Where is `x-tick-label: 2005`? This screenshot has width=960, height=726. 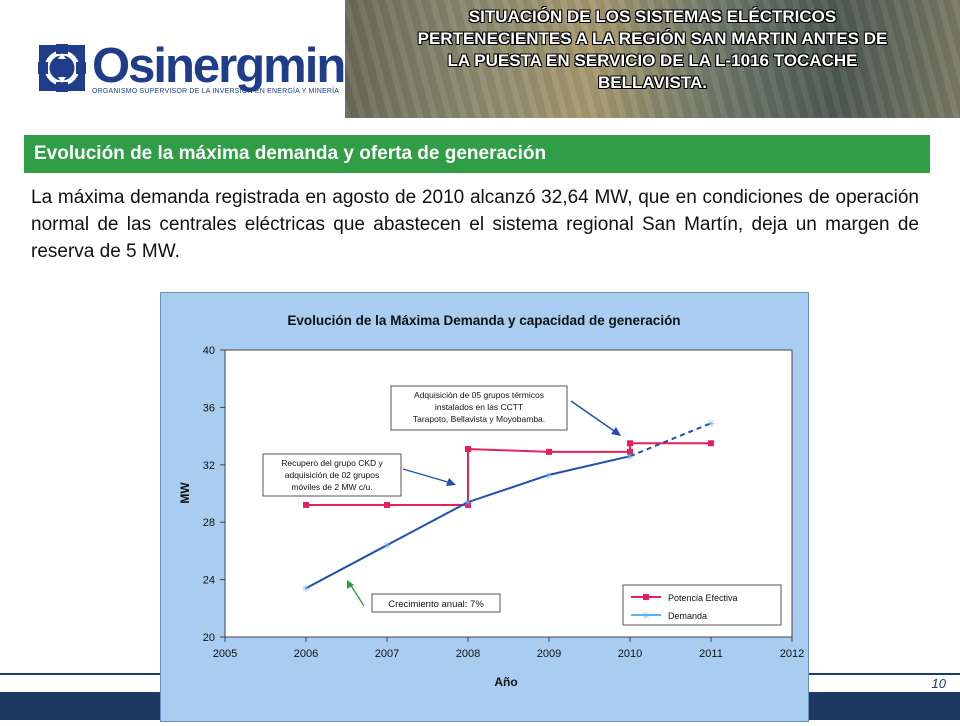 x-tick-label: 2005 is located at coordinates (225, 654).